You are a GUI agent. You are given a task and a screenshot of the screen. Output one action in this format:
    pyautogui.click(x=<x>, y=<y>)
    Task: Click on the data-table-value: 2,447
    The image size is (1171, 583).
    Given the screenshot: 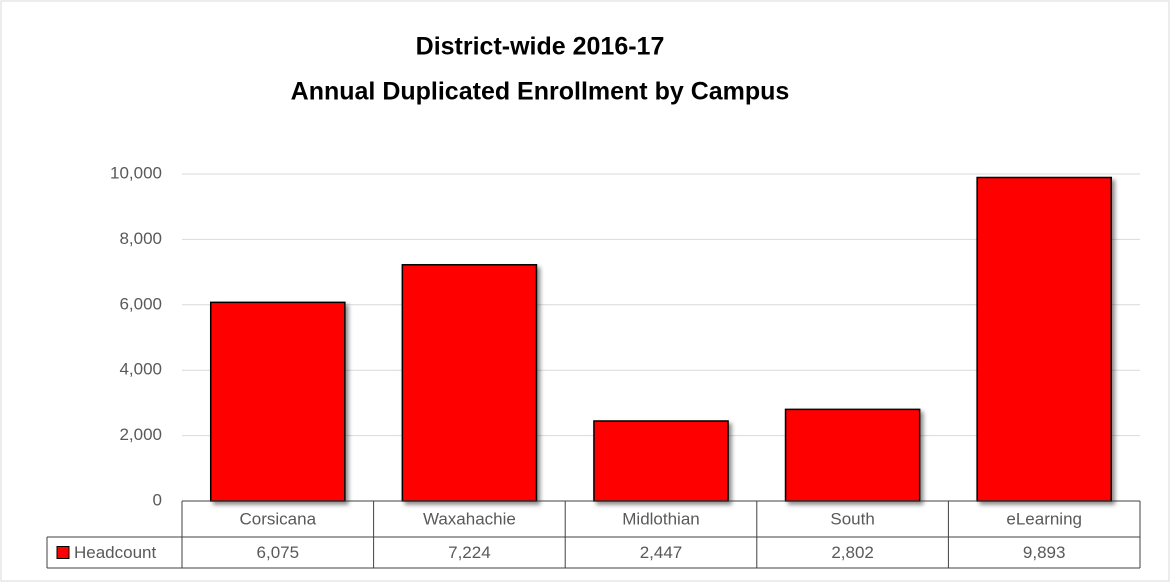 What is the action you would take?
    pyautogui.click(x=661, y=552)
    